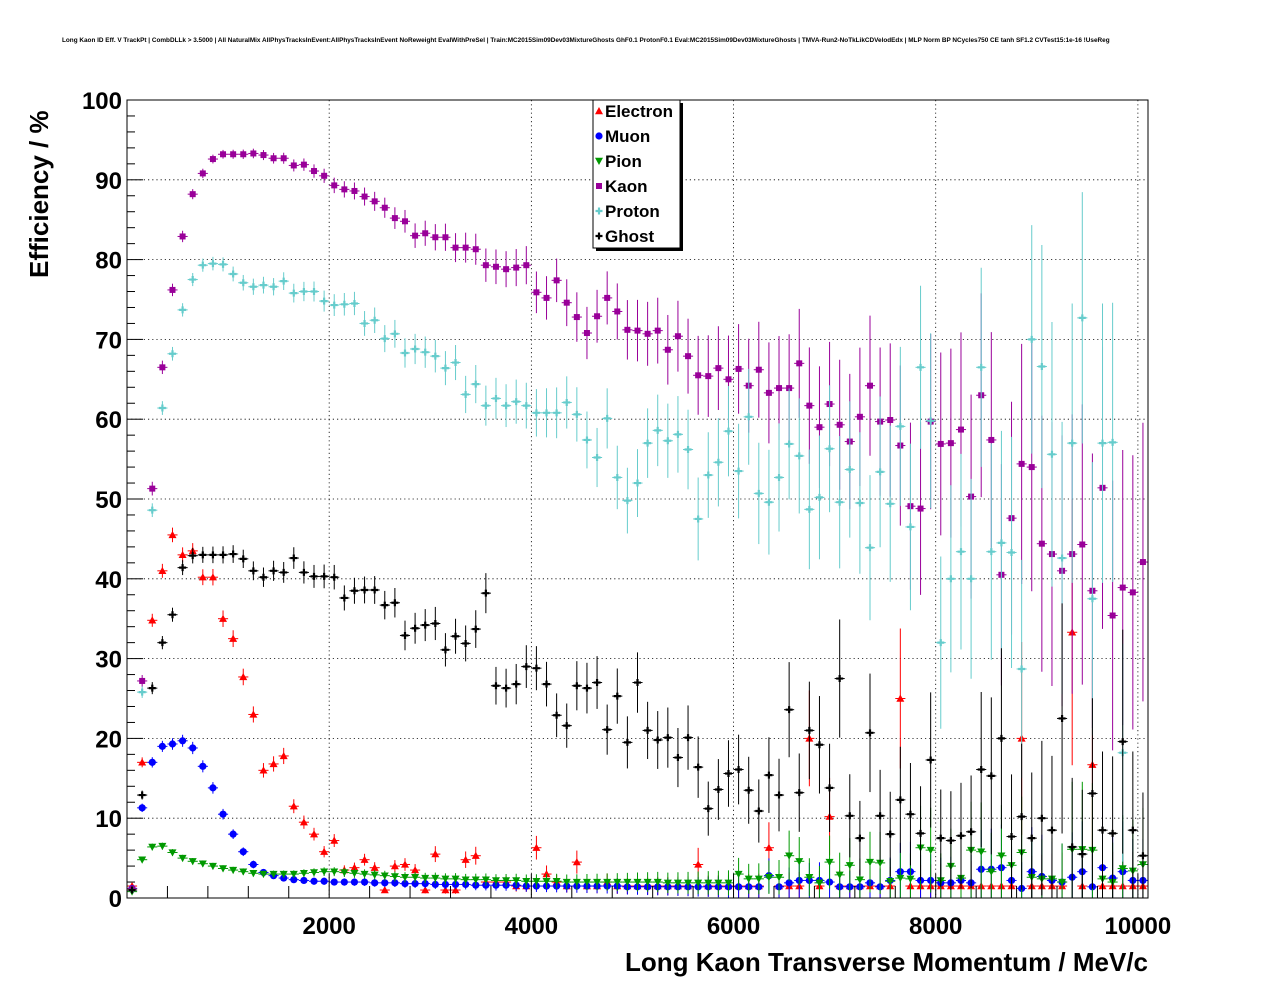 Image resolution: width=1276 pixels, height=996 pixels. I want to click on x-tick-label: 4000, so click(531, 926).